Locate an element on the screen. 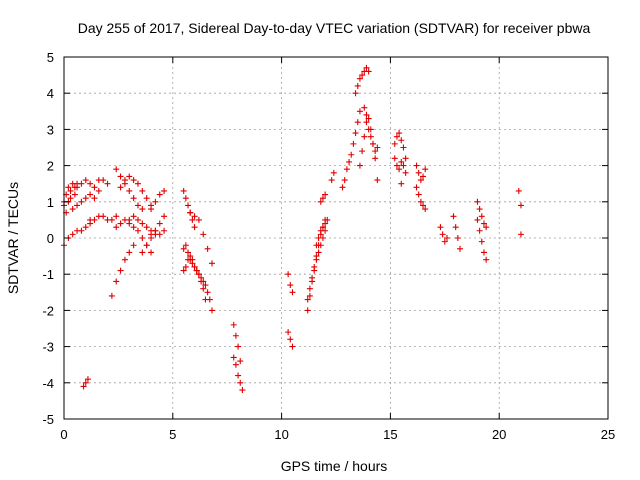 The image size is (640, 480). series-arc30 is located at coordinates (362, 80).